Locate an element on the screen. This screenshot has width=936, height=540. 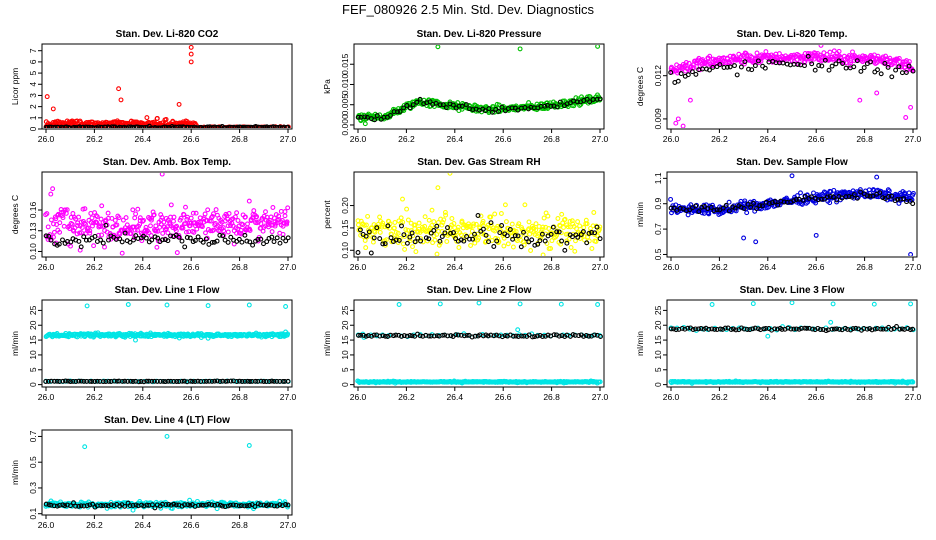
data-points is located at coordinates (167, 214).